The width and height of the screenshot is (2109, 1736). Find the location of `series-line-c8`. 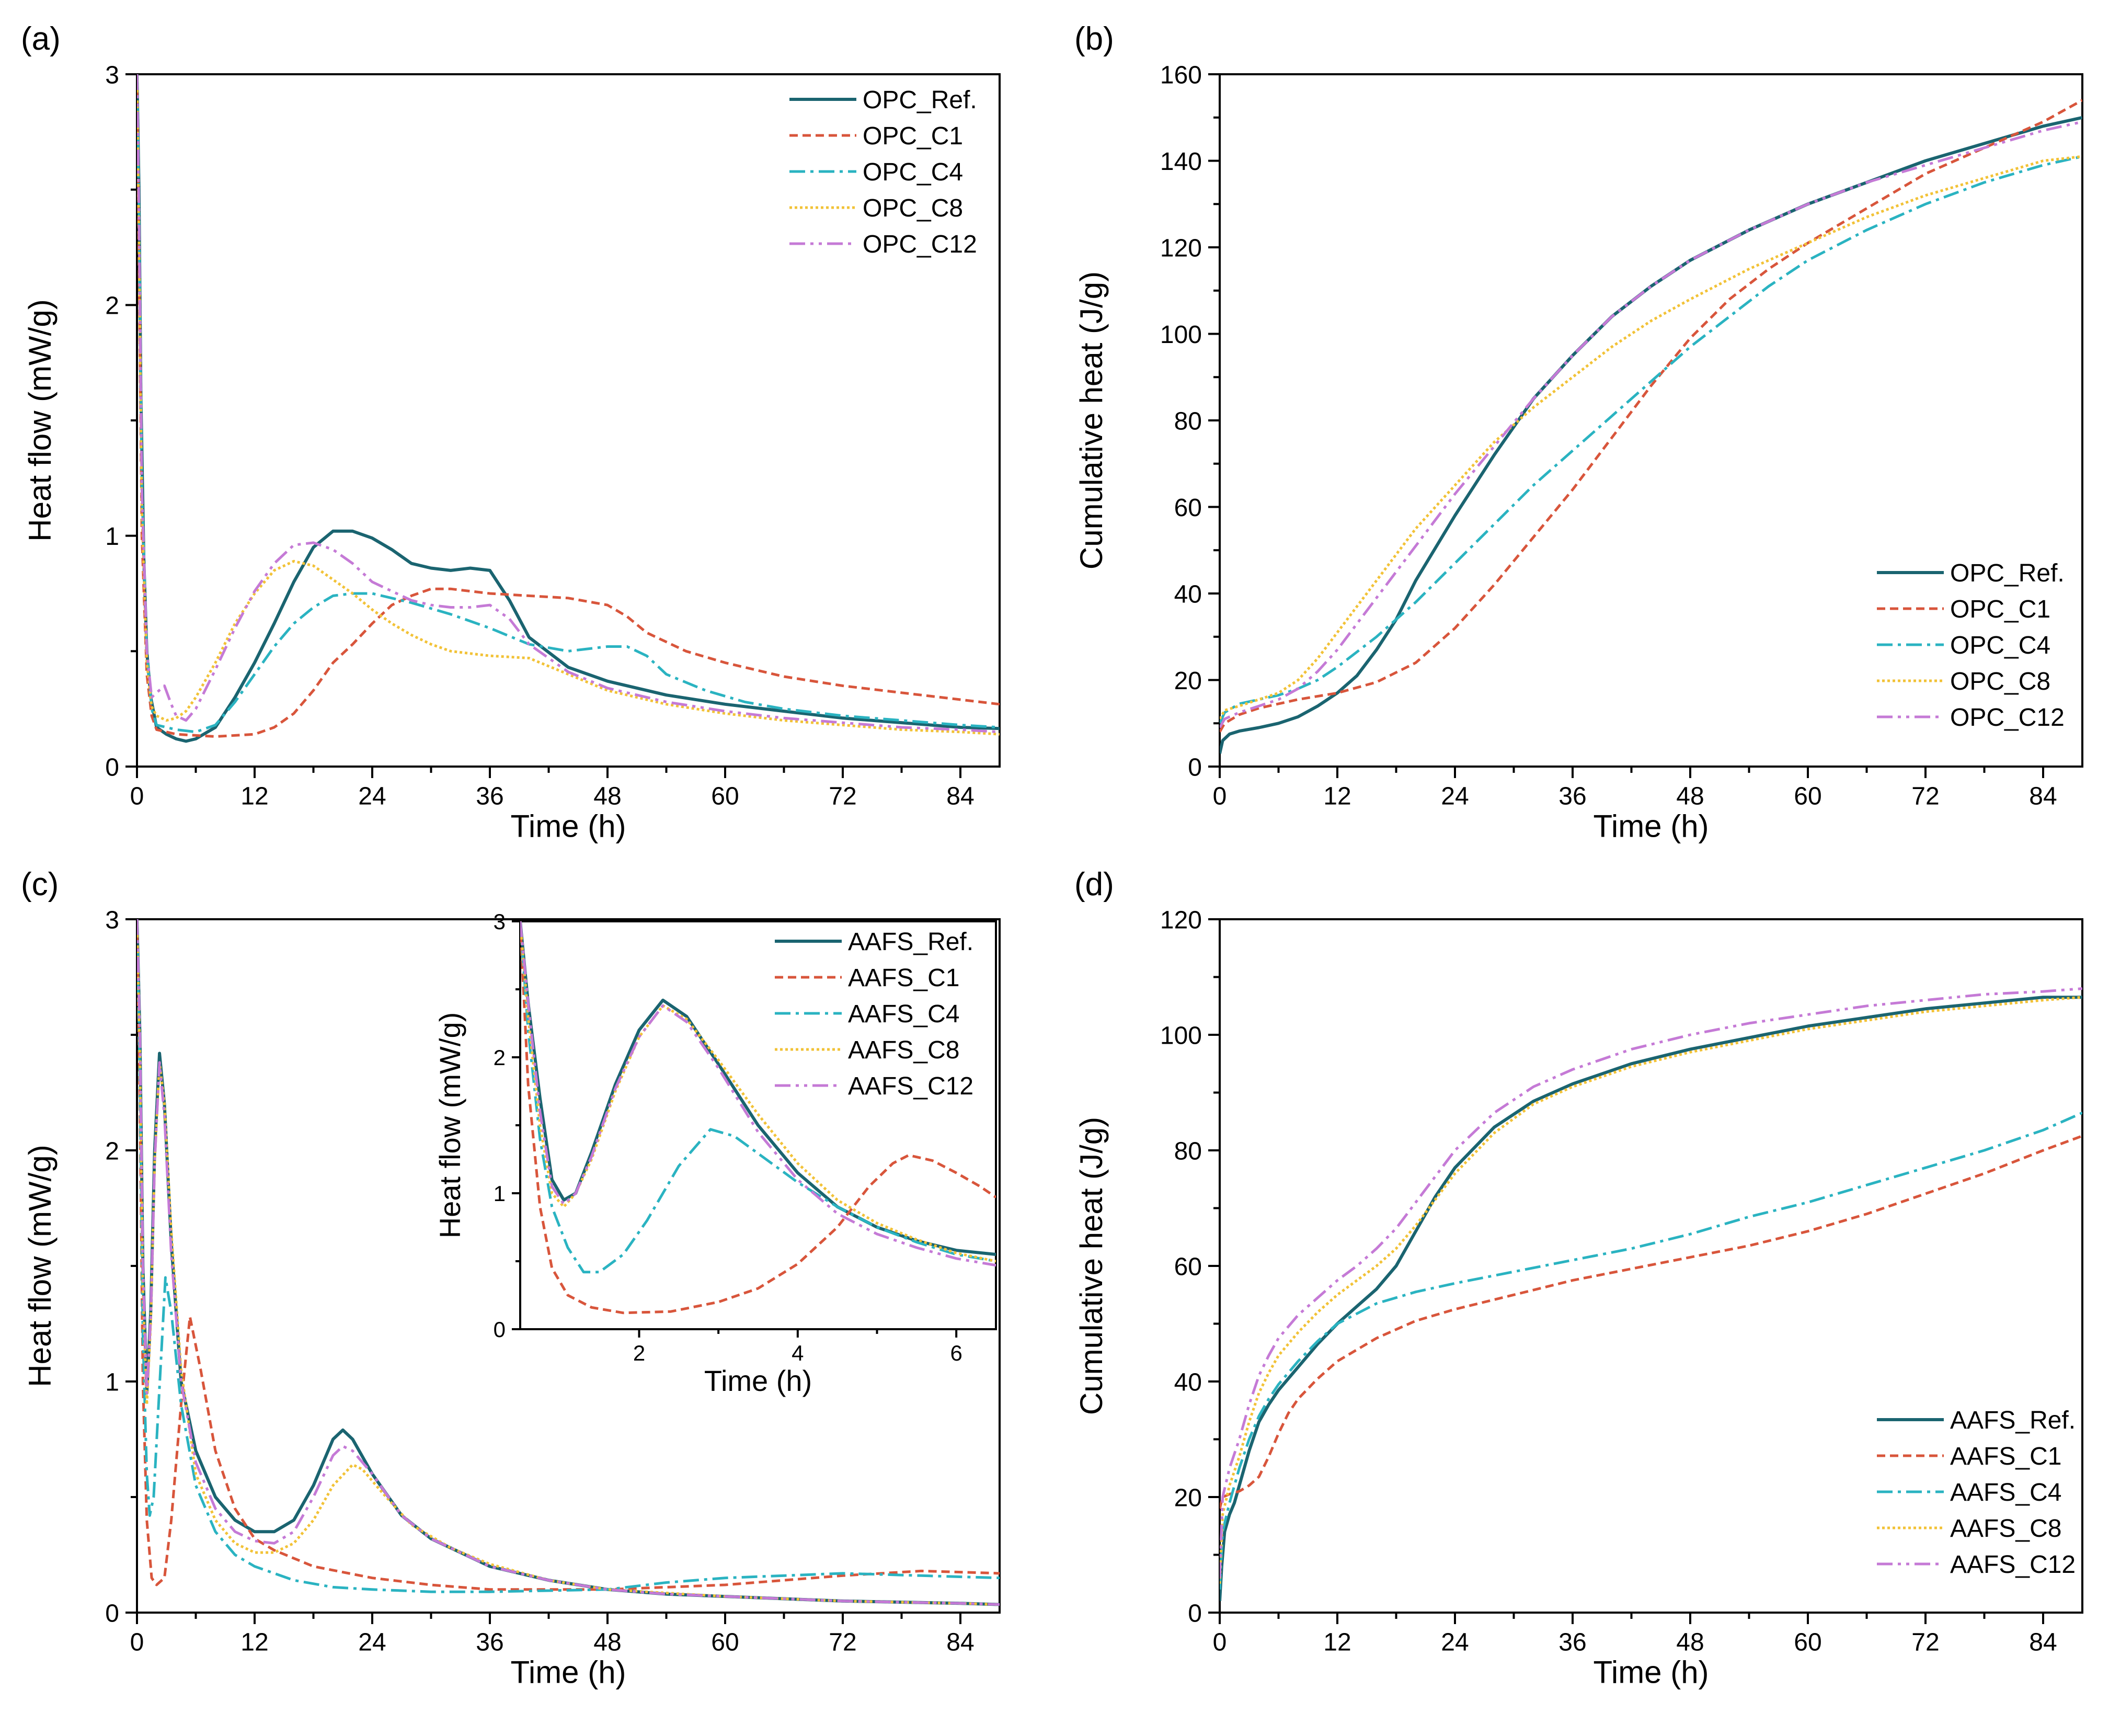

series-line-c8 is located at coordinates (1651, 438).